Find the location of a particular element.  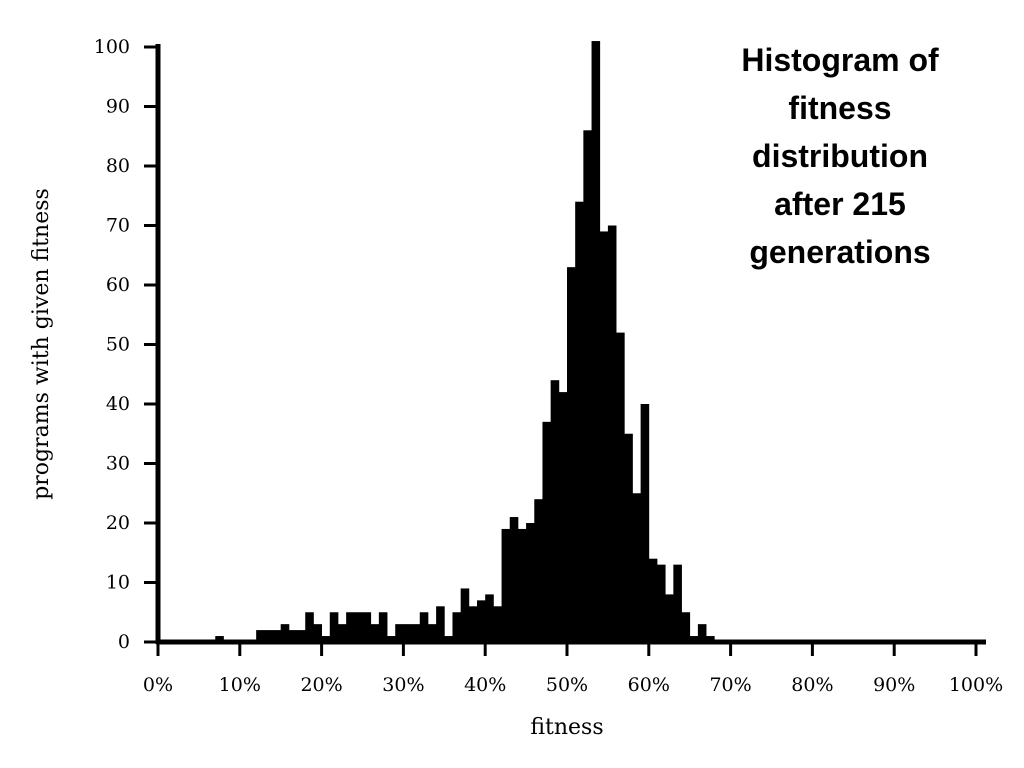

y-axis-ticks: 0 10 20 30 40 50 60 70 80 90 100 is located at coordinates (126, 344).